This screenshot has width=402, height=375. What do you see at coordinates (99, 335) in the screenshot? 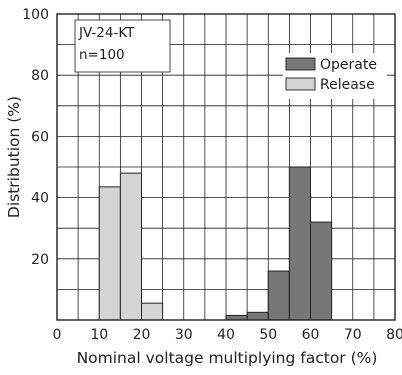
I see `x-tick-label: 10` at bounding box center [99, 335].